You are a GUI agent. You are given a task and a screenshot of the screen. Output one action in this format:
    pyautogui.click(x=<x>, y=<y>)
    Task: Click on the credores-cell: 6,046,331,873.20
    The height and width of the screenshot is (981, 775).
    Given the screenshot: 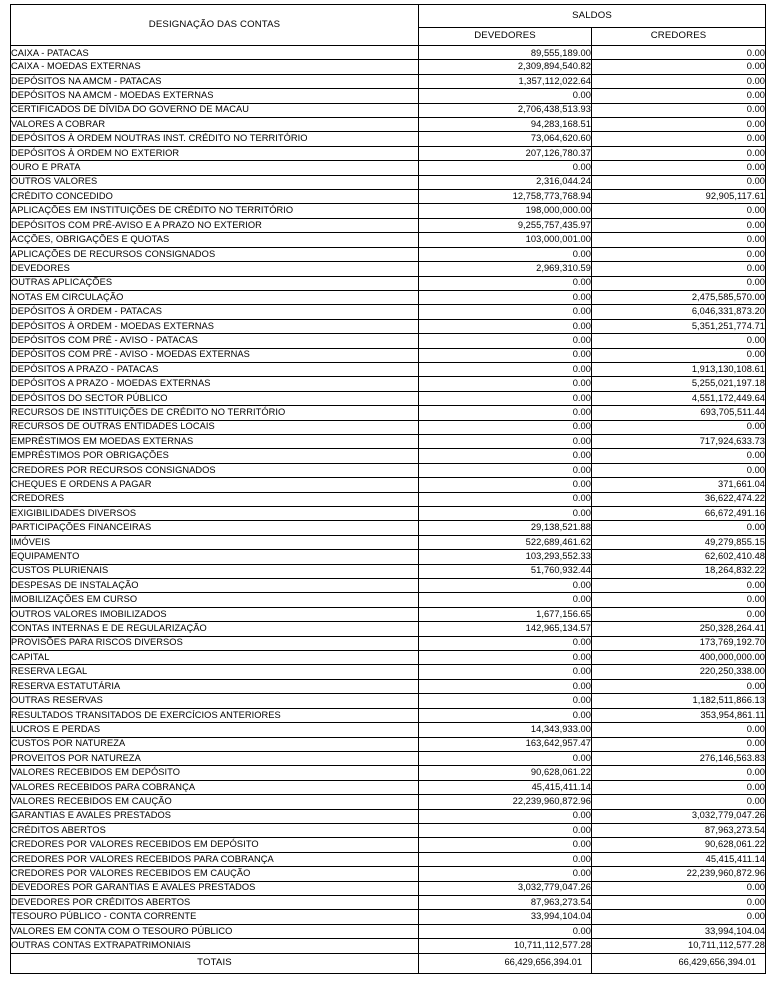 What is the action you would take?
    pyautogui.click(x=678, y=312)
    